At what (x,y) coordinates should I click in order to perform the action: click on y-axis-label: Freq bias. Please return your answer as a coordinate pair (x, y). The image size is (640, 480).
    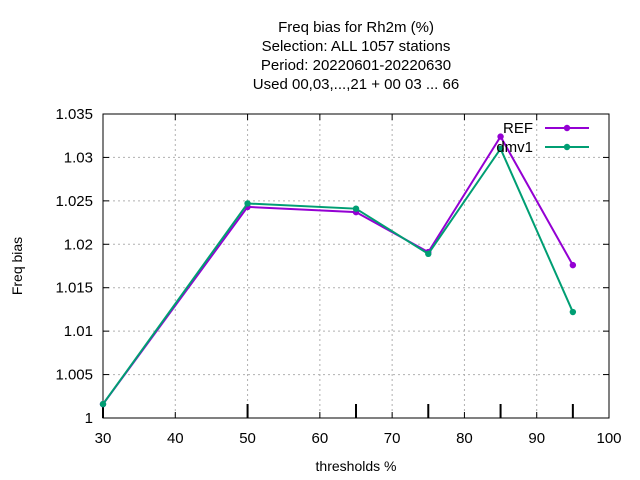
    Looking at the image, I should click on (17, 266).